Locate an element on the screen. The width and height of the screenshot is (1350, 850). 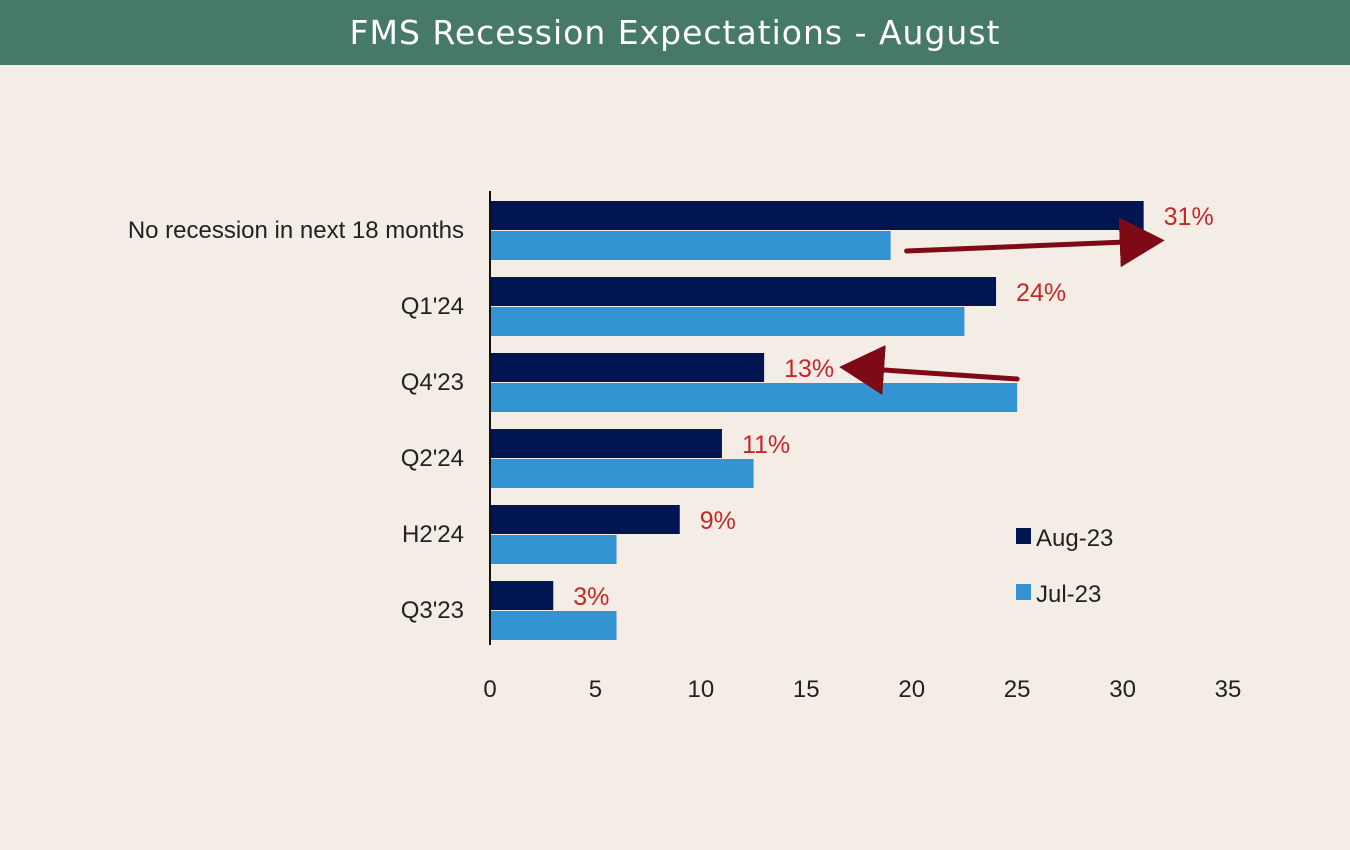
bar-jul-23-no-recession-in-next-18-months is located at coordinates (690, 245).